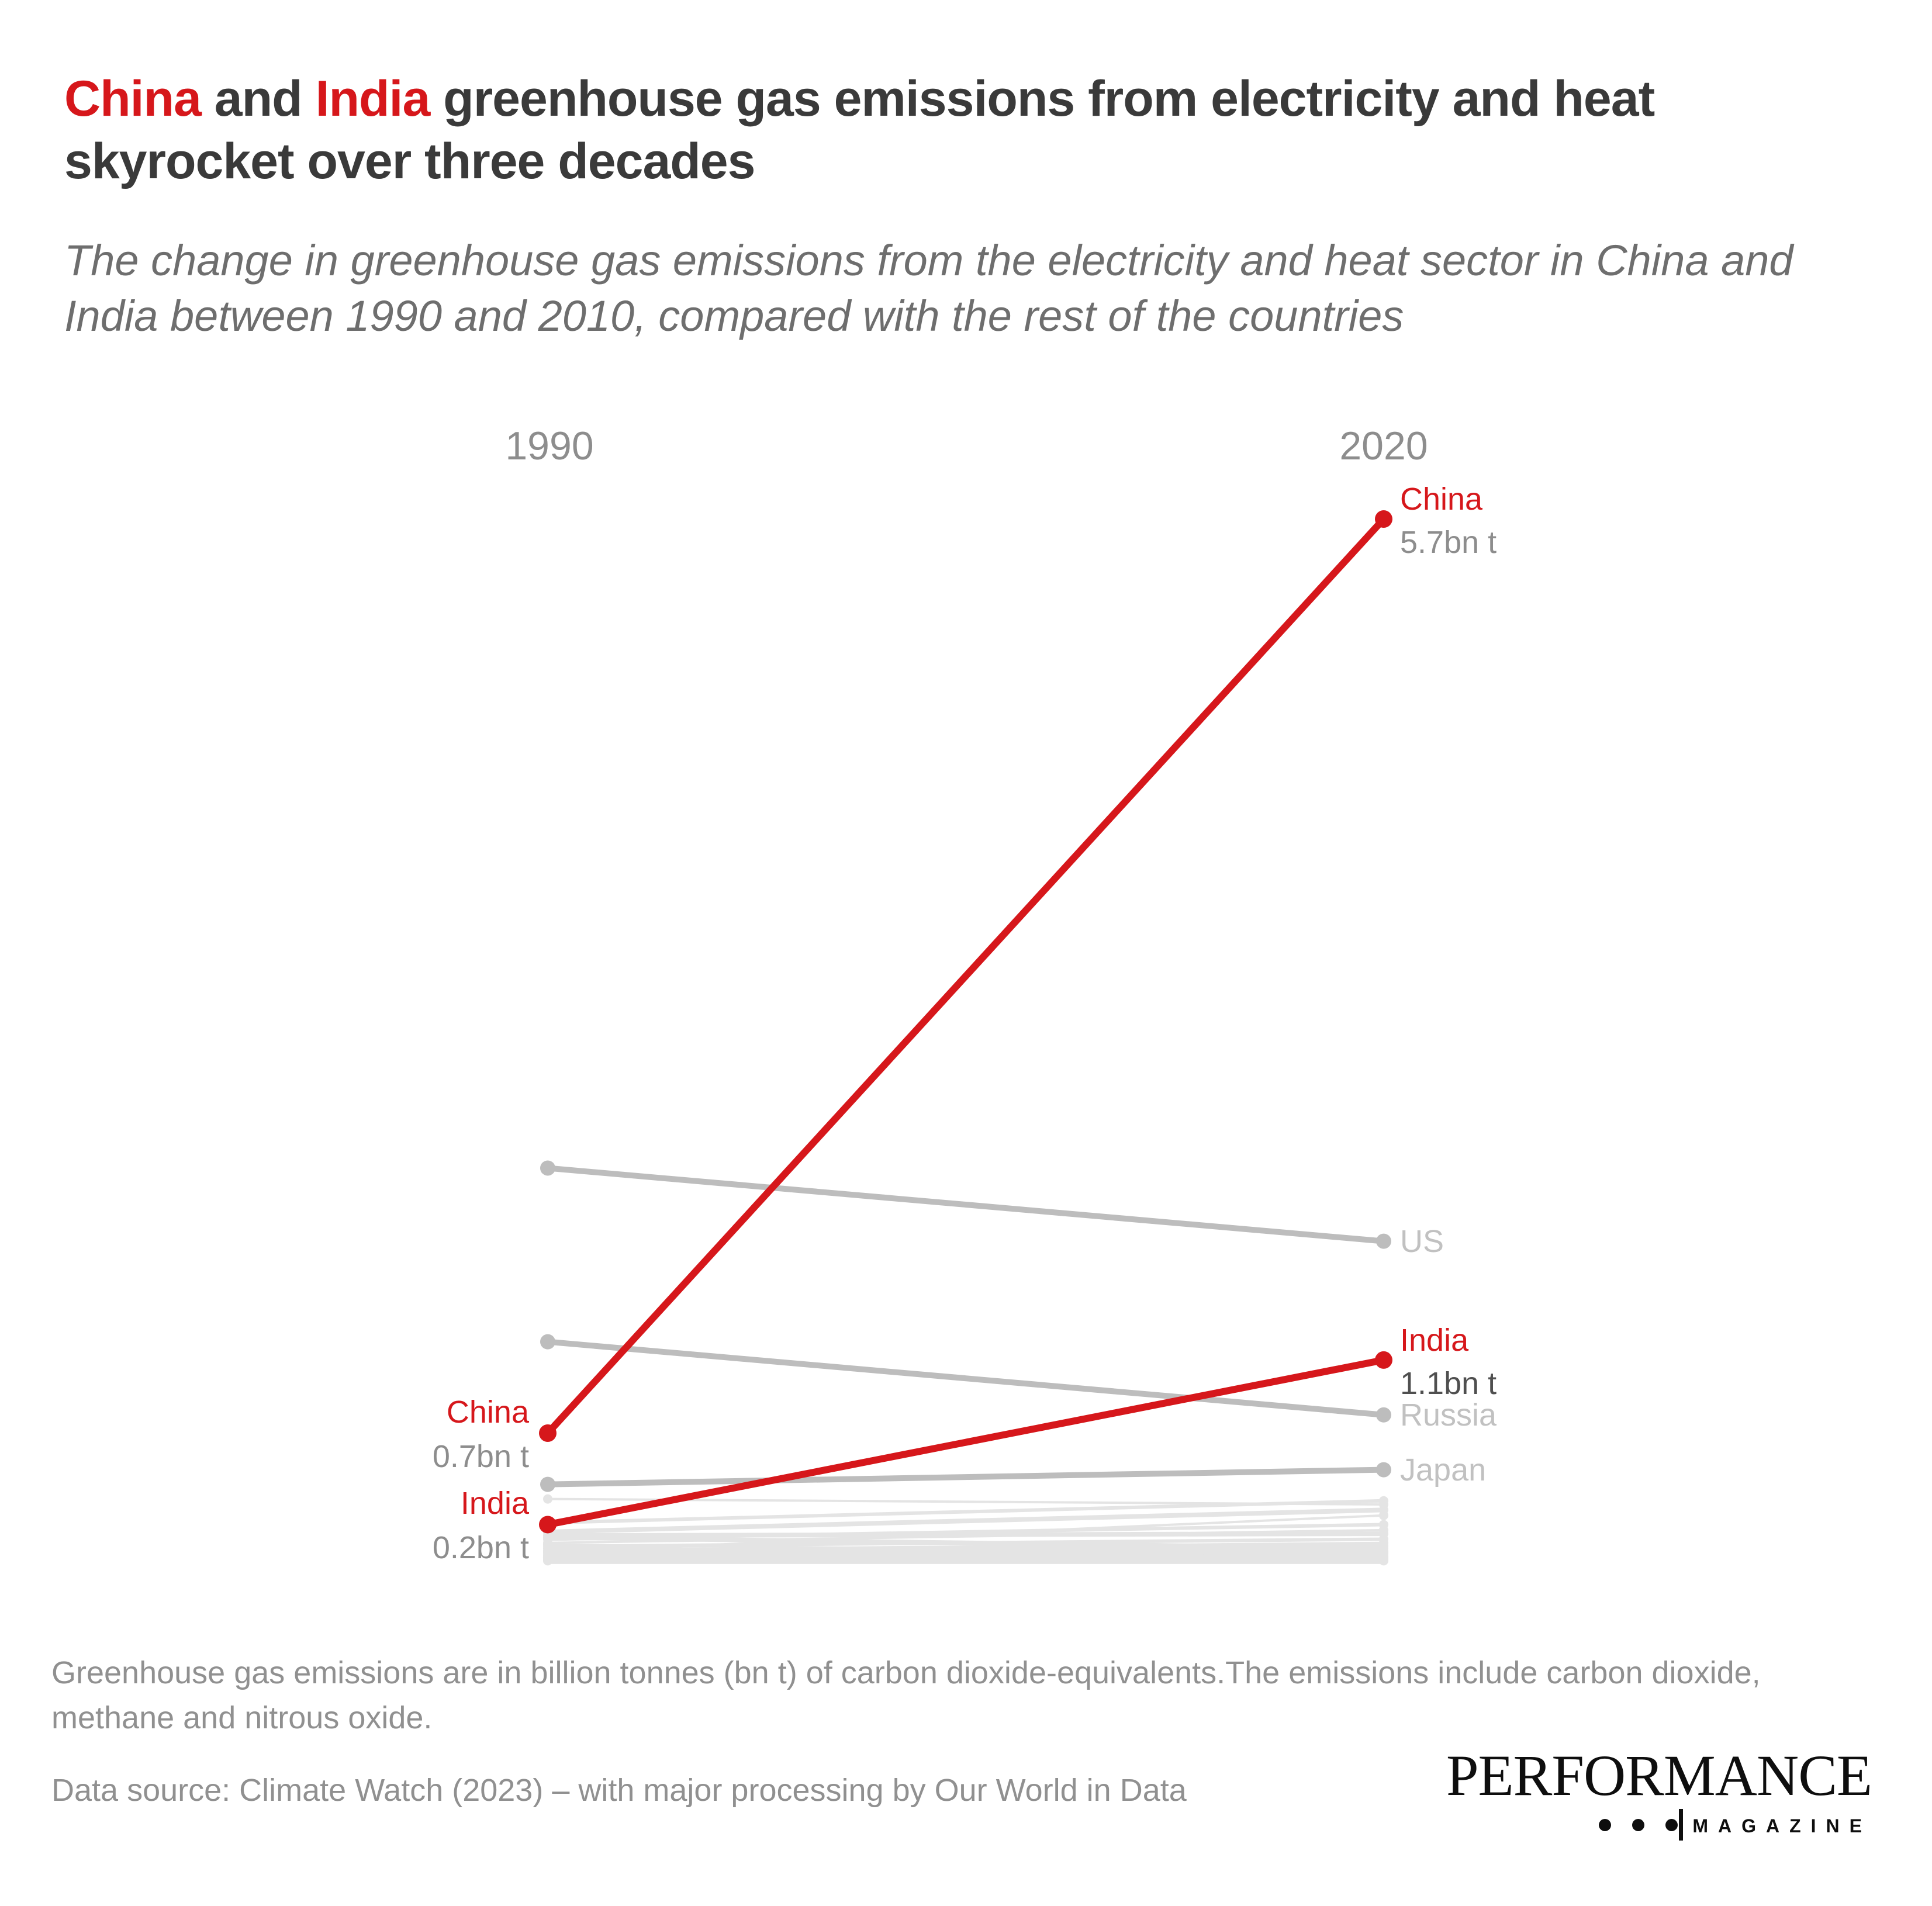  What do you see at coordinates (547, 1342) in the screenshot?
I see `series-russia-start-dot` at bounding box center [547, 1342].